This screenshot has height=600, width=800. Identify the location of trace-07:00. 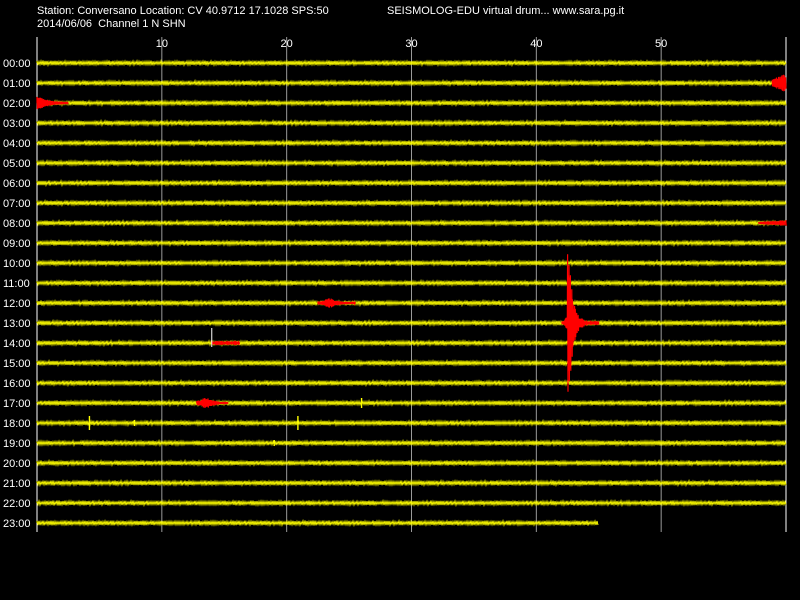
(411, 203).